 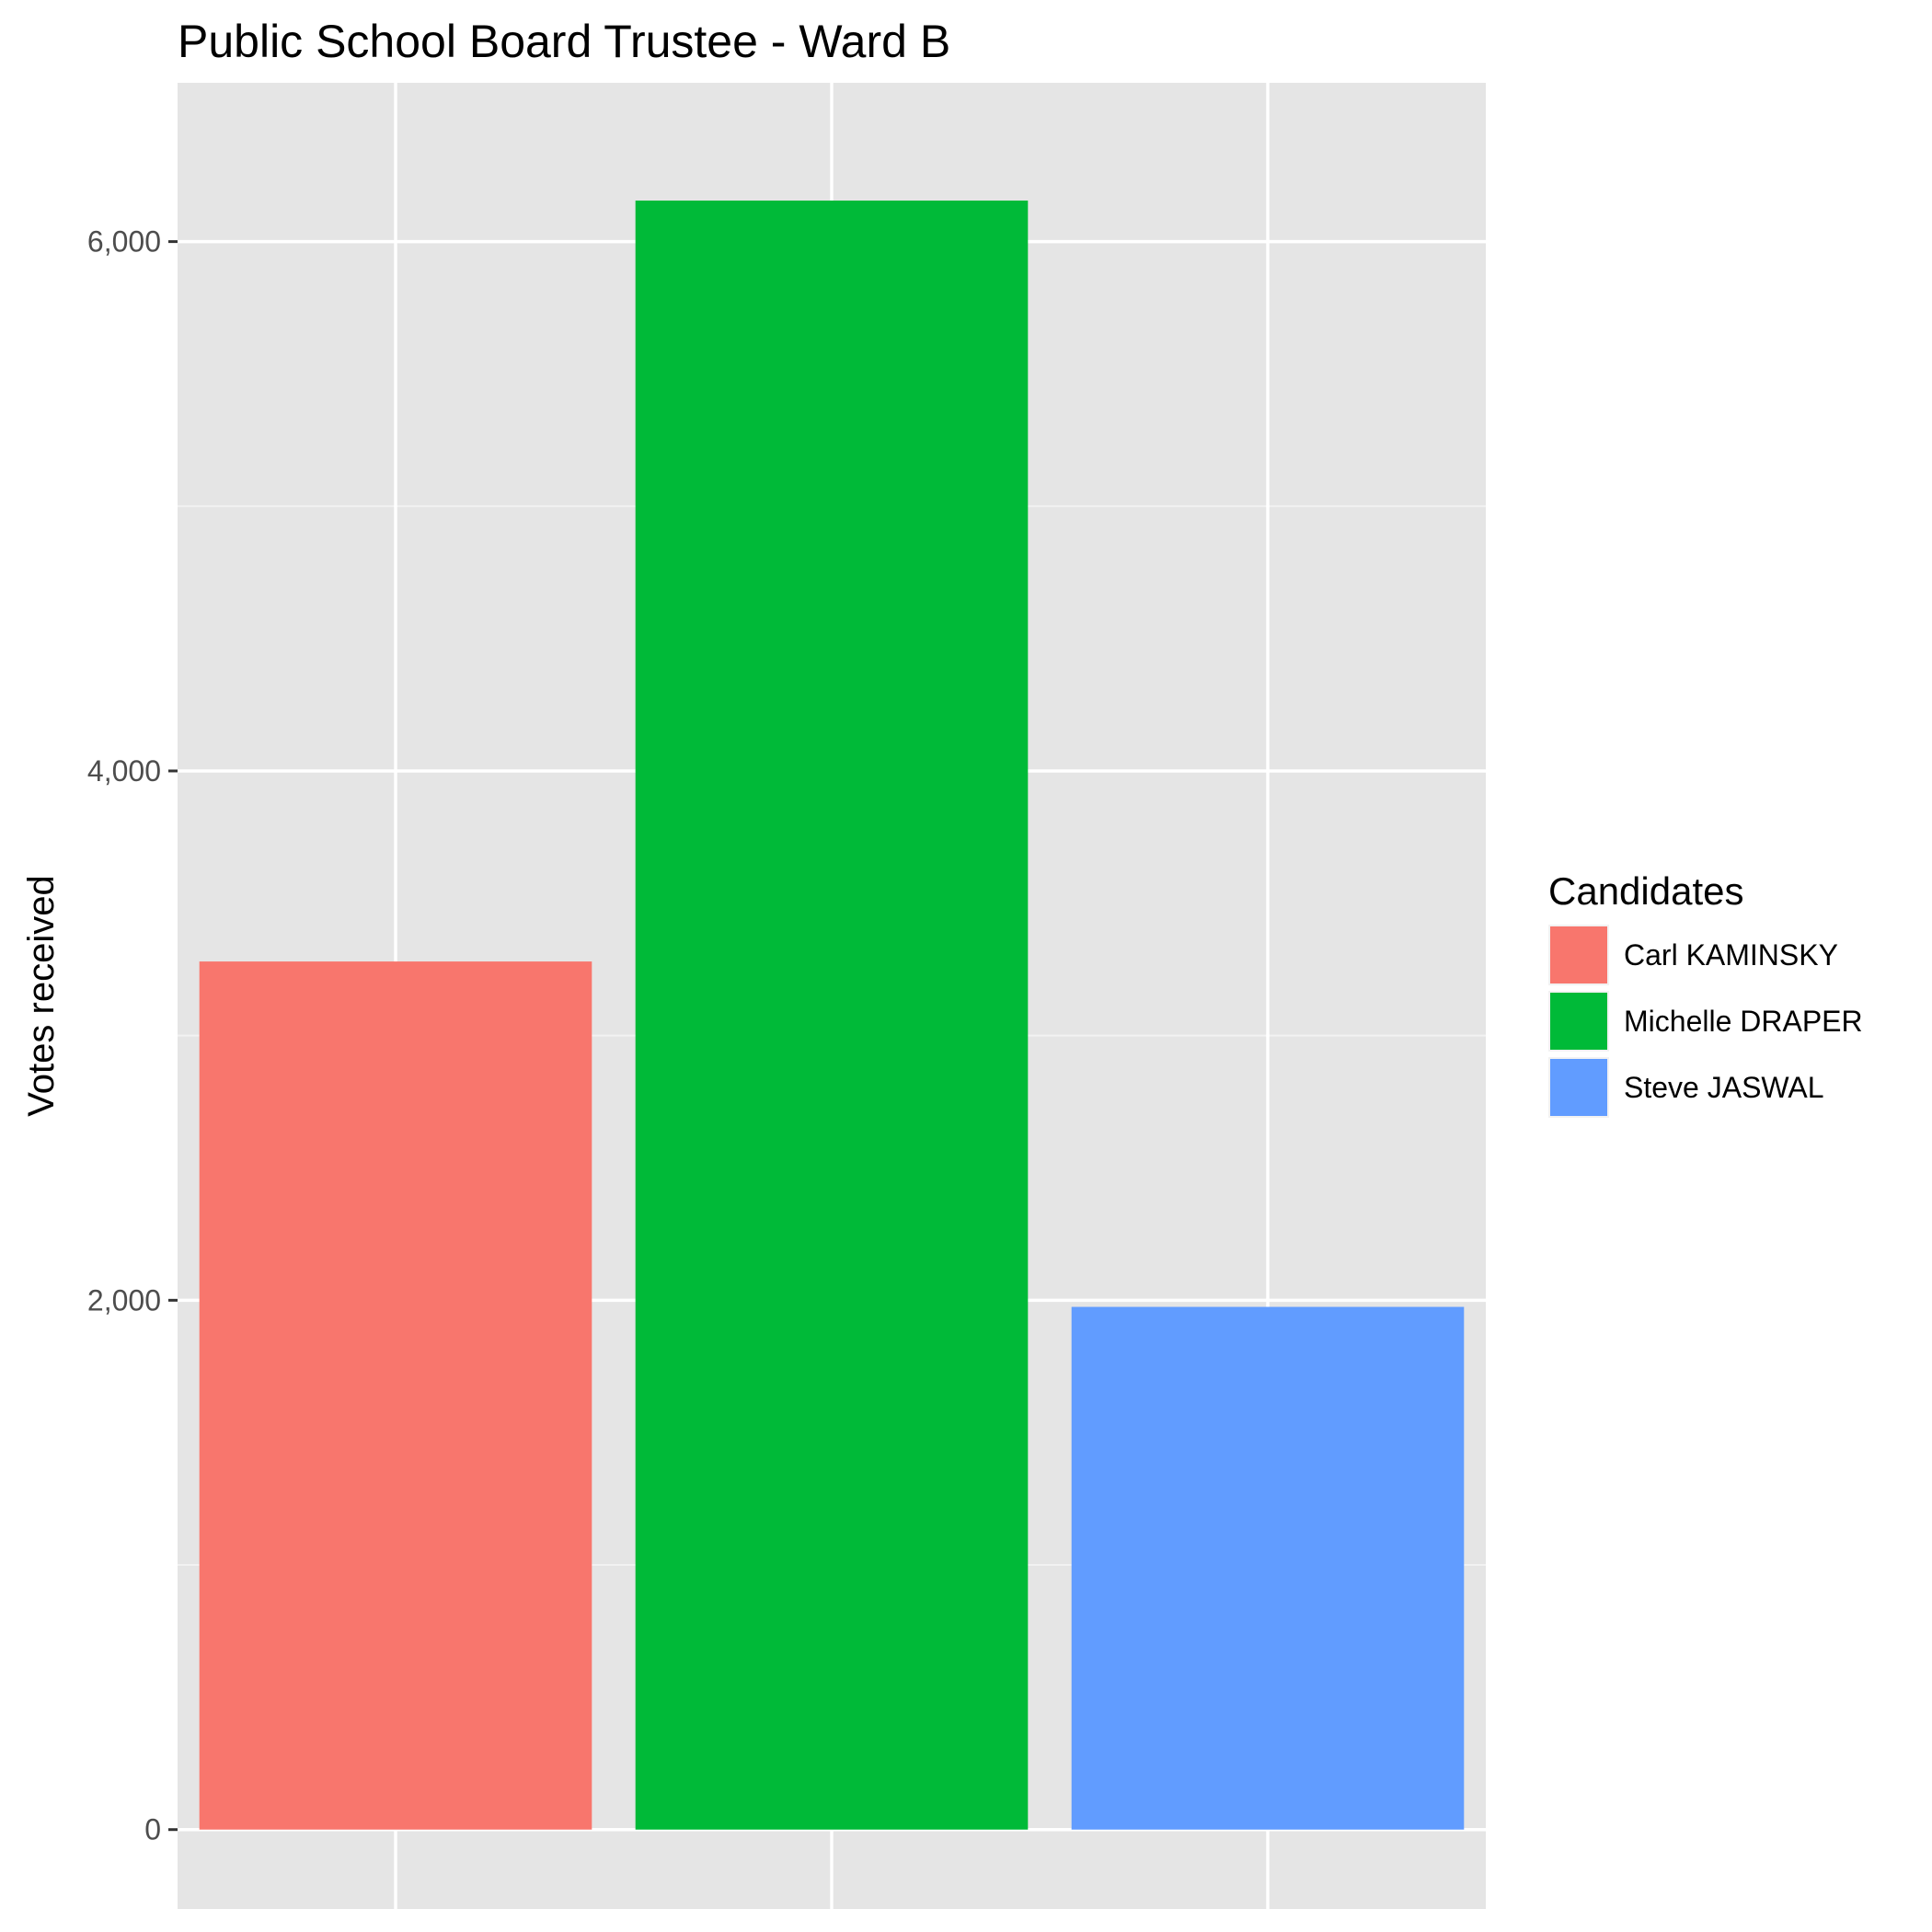 I want to click on y-tick-label: 4,000, so click(x=124, y=771).